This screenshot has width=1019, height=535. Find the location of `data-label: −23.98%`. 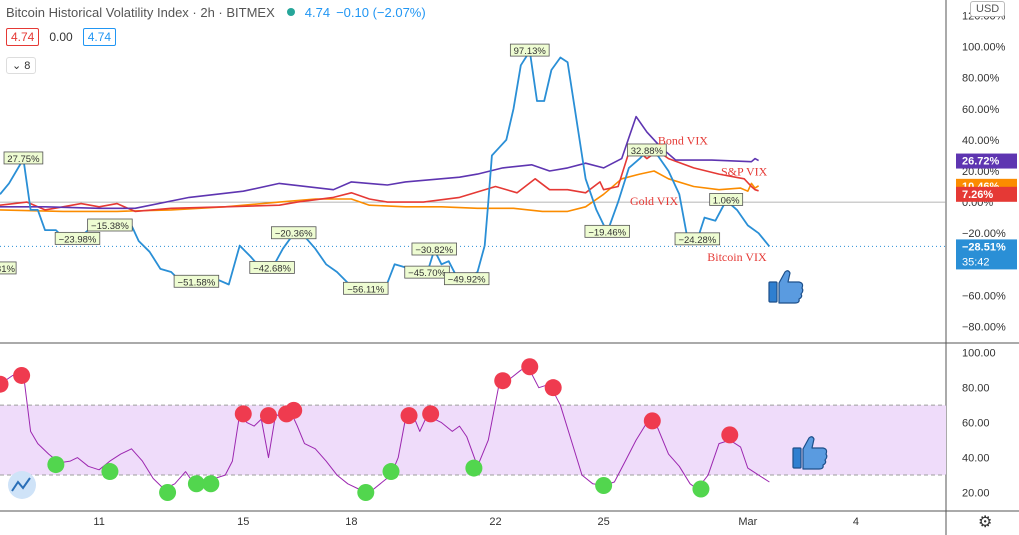

data-label: −23.98% is located at coordinates (78, 239).